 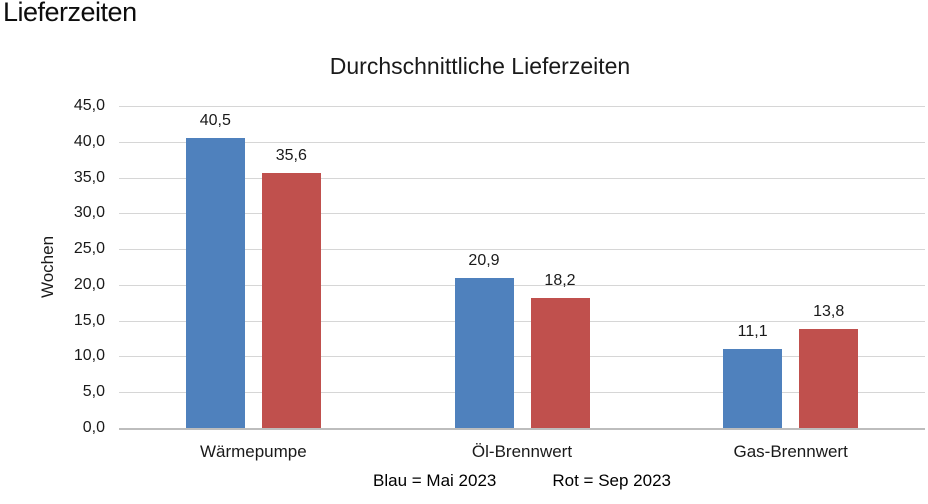 I want to click on bar-value-label: 20,9, so click(x=484, y=261).